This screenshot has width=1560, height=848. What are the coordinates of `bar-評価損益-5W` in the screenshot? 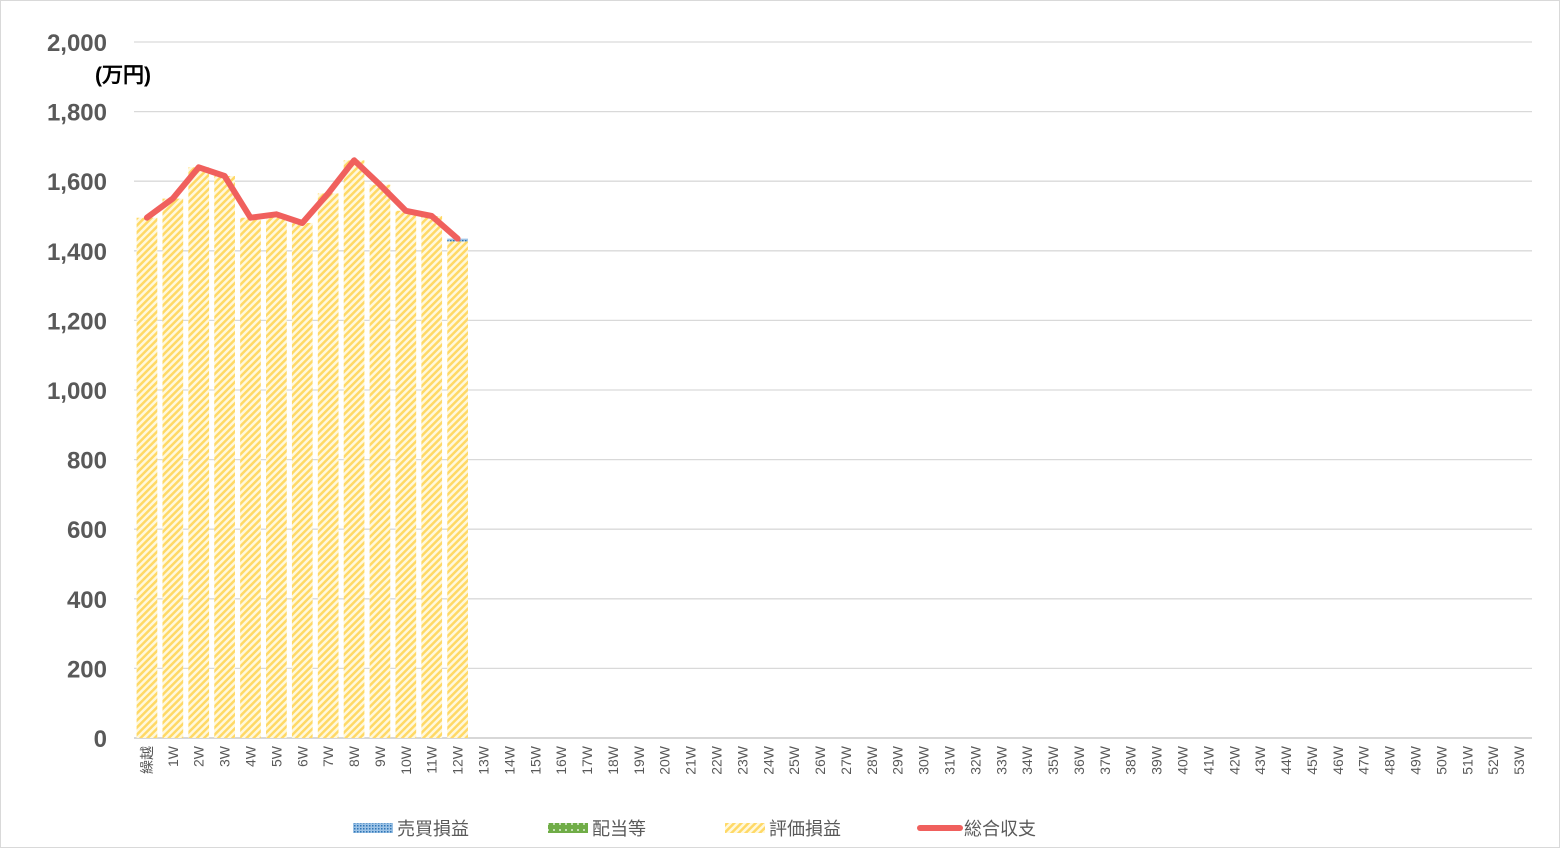 It's located at (276, 476).